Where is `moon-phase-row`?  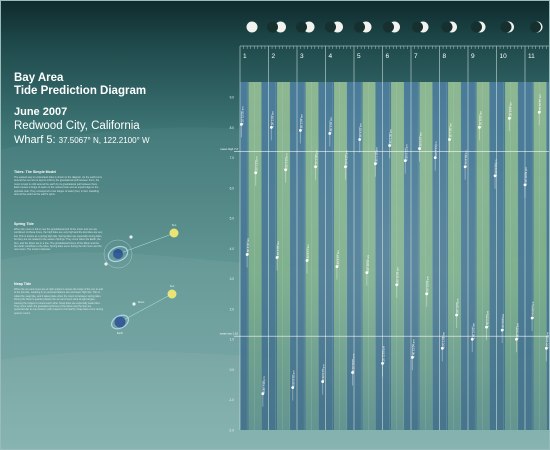 moon-phase-row is located at coordinates (394, 27).